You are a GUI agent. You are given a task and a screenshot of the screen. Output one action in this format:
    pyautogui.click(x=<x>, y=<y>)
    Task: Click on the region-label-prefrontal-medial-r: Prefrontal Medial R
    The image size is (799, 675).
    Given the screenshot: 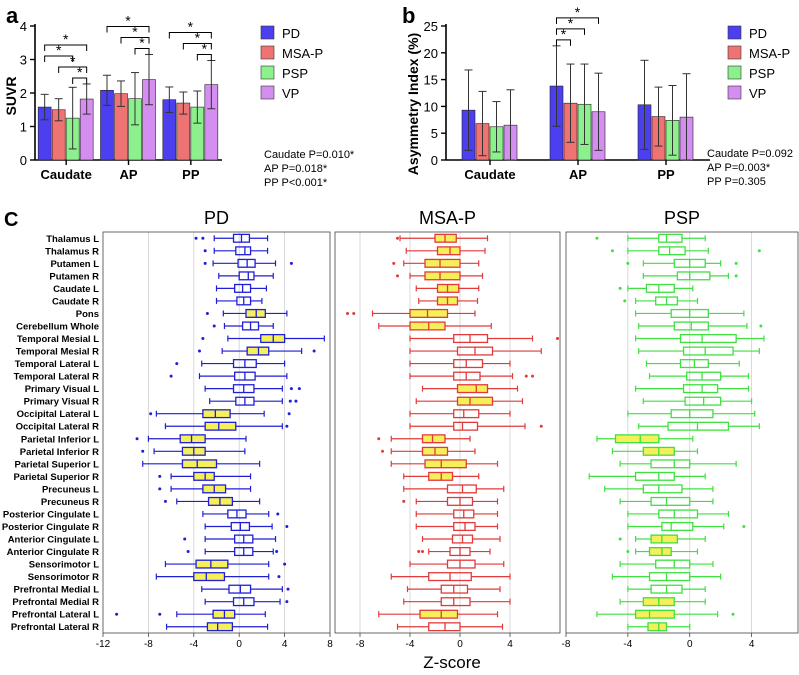 What is the action you would take?
    pyautogui.click(x=55, y=602)
    